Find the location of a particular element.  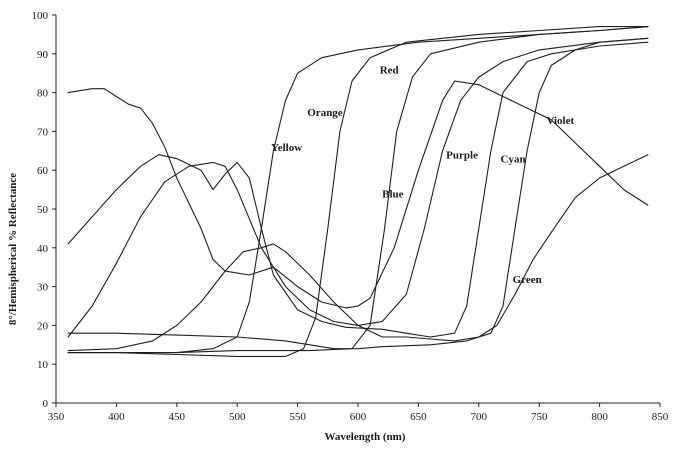

x-tick-label: 400 is located at coordinates (116, 417).